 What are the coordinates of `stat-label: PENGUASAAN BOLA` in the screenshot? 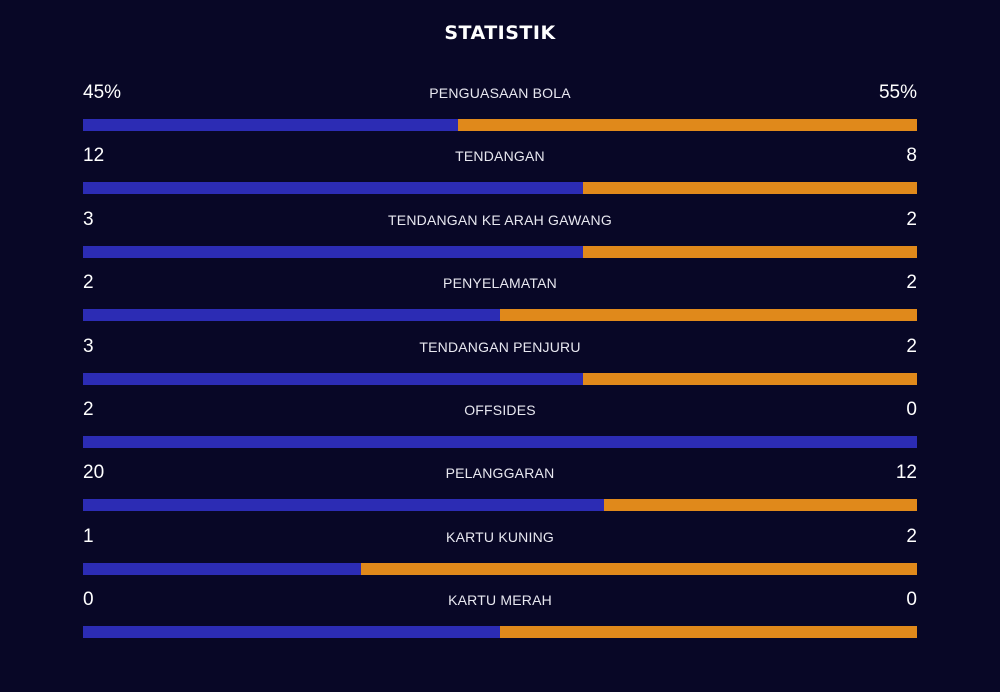 It's located at (500, 93).